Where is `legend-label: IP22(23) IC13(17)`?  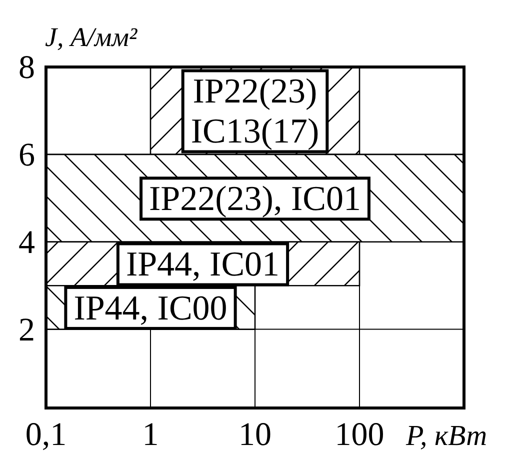
legend-label: IP22(23) IC13(17) is located at coordinates (255, 111).